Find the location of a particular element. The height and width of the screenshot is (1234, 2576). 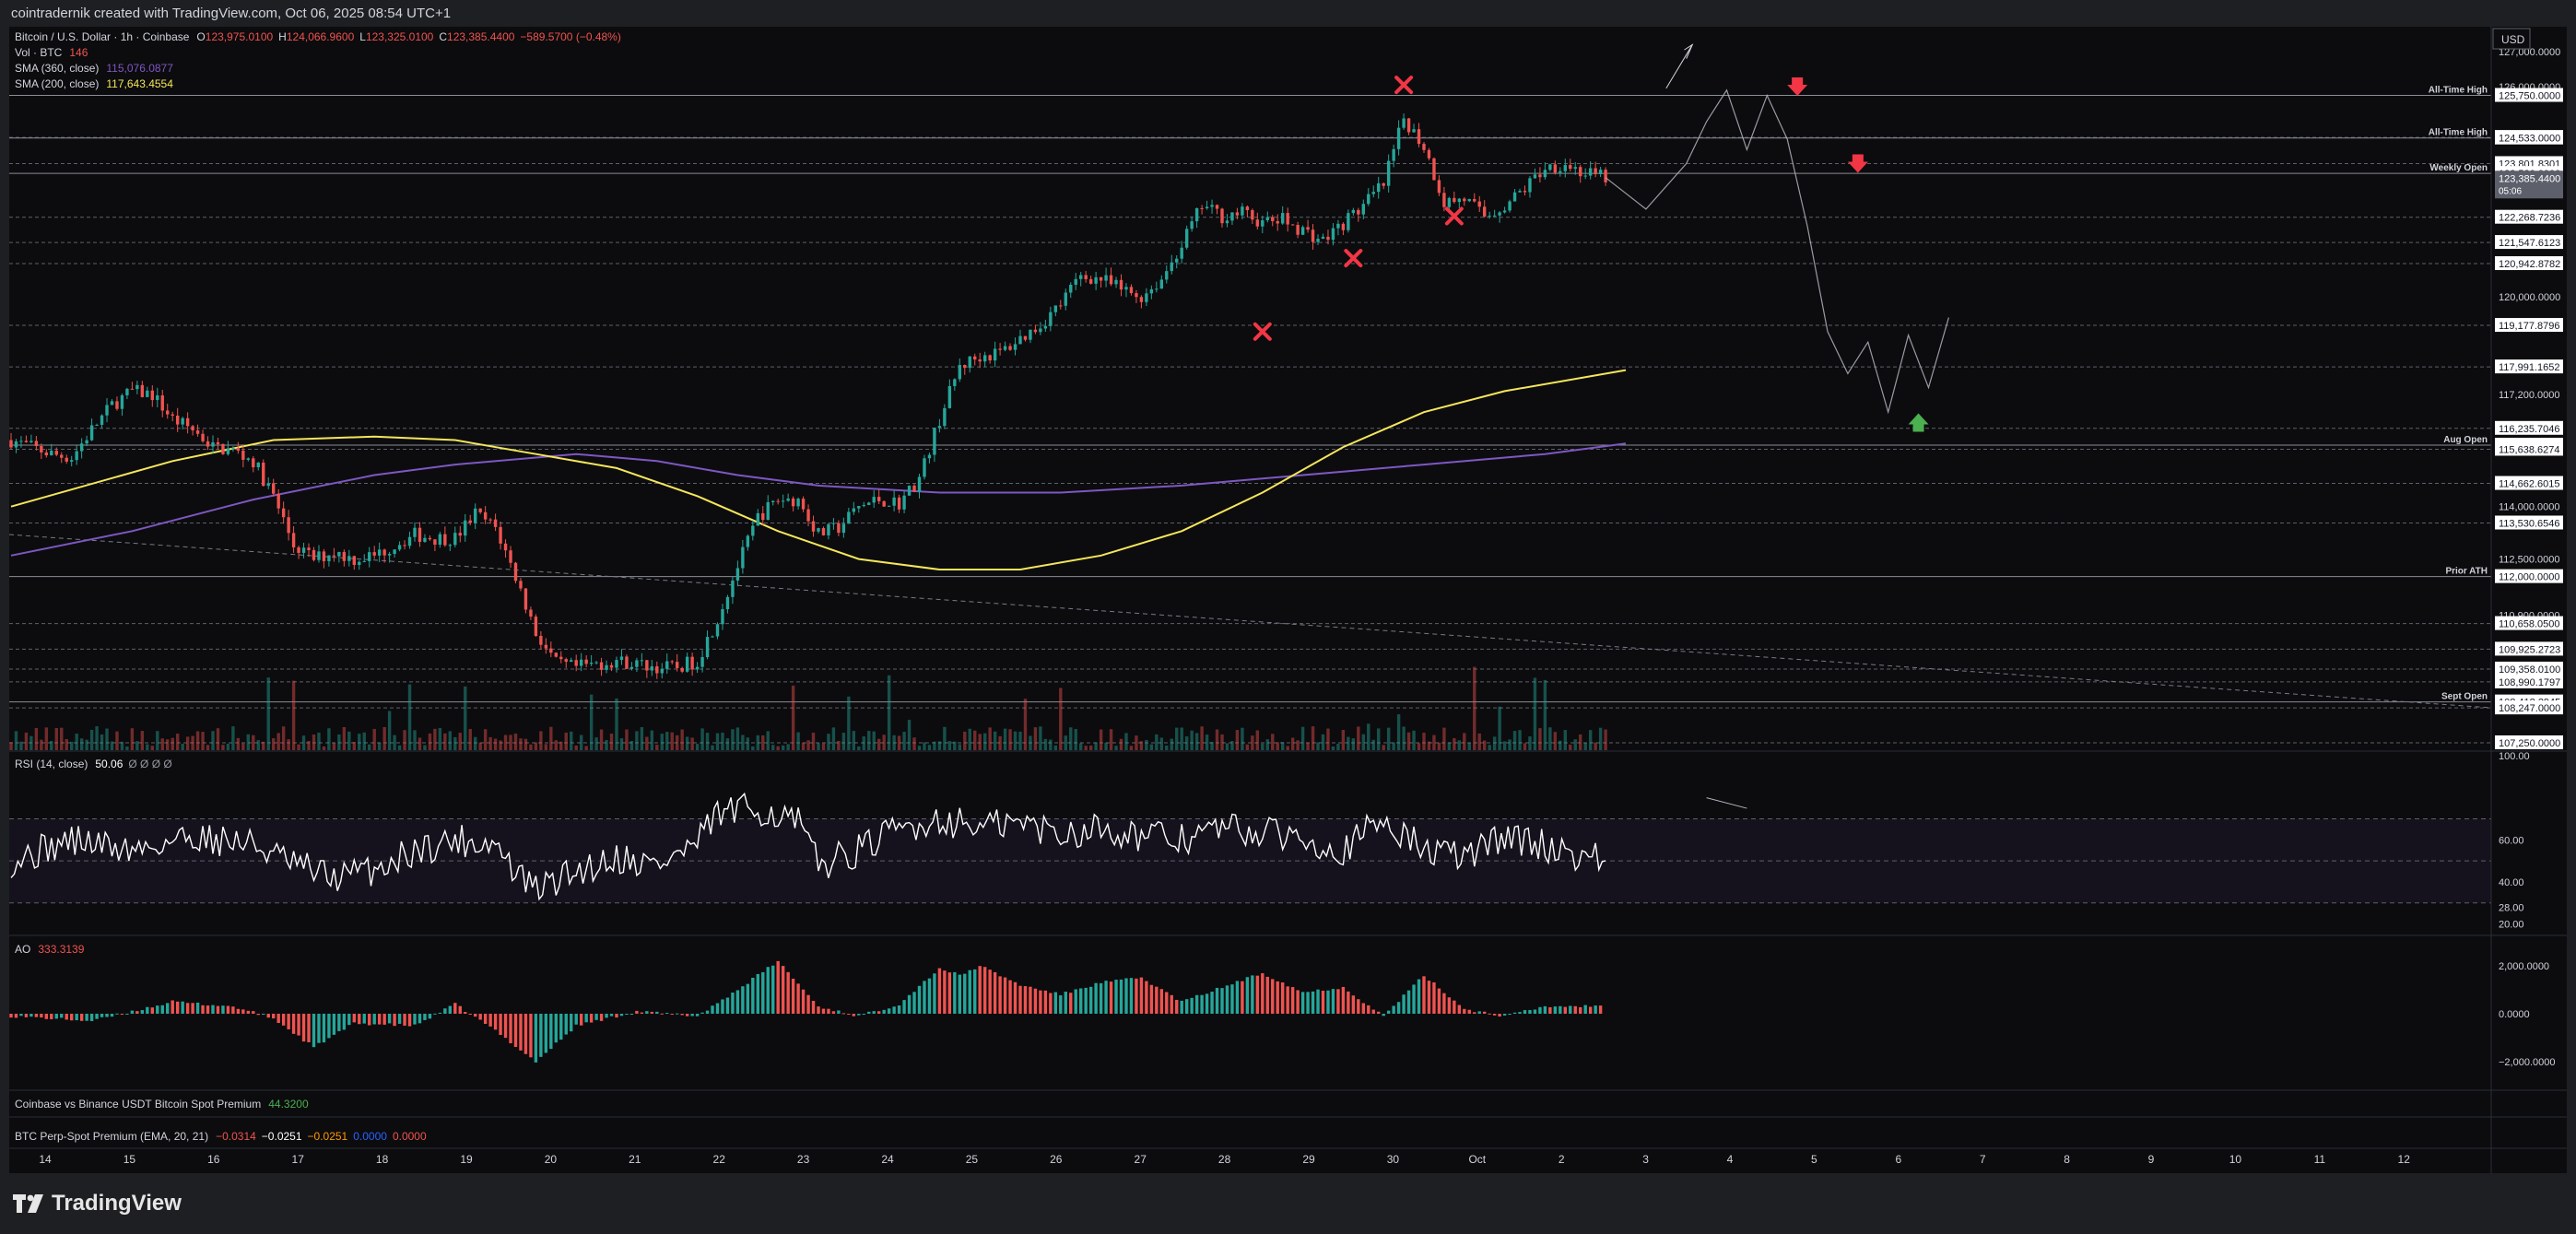

time-tick: 25 is located at coordinates (972, 1159).